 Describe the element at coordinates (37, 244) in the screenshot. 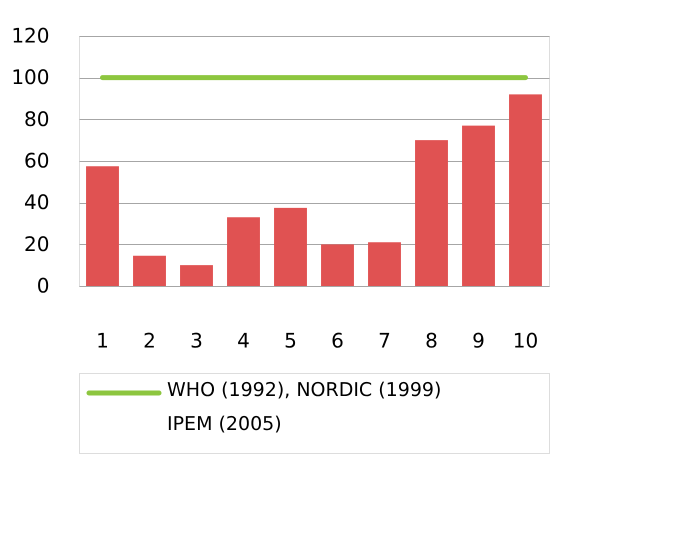

I see `y-tick-label: 20` at that location.